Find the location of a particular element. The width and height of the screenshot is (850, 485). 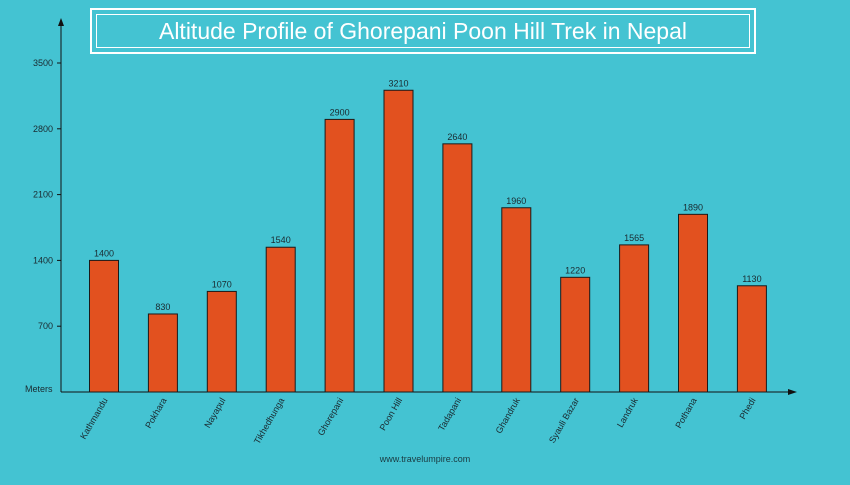

y-tick-label: 1400 is located at coordinates (43, 260).